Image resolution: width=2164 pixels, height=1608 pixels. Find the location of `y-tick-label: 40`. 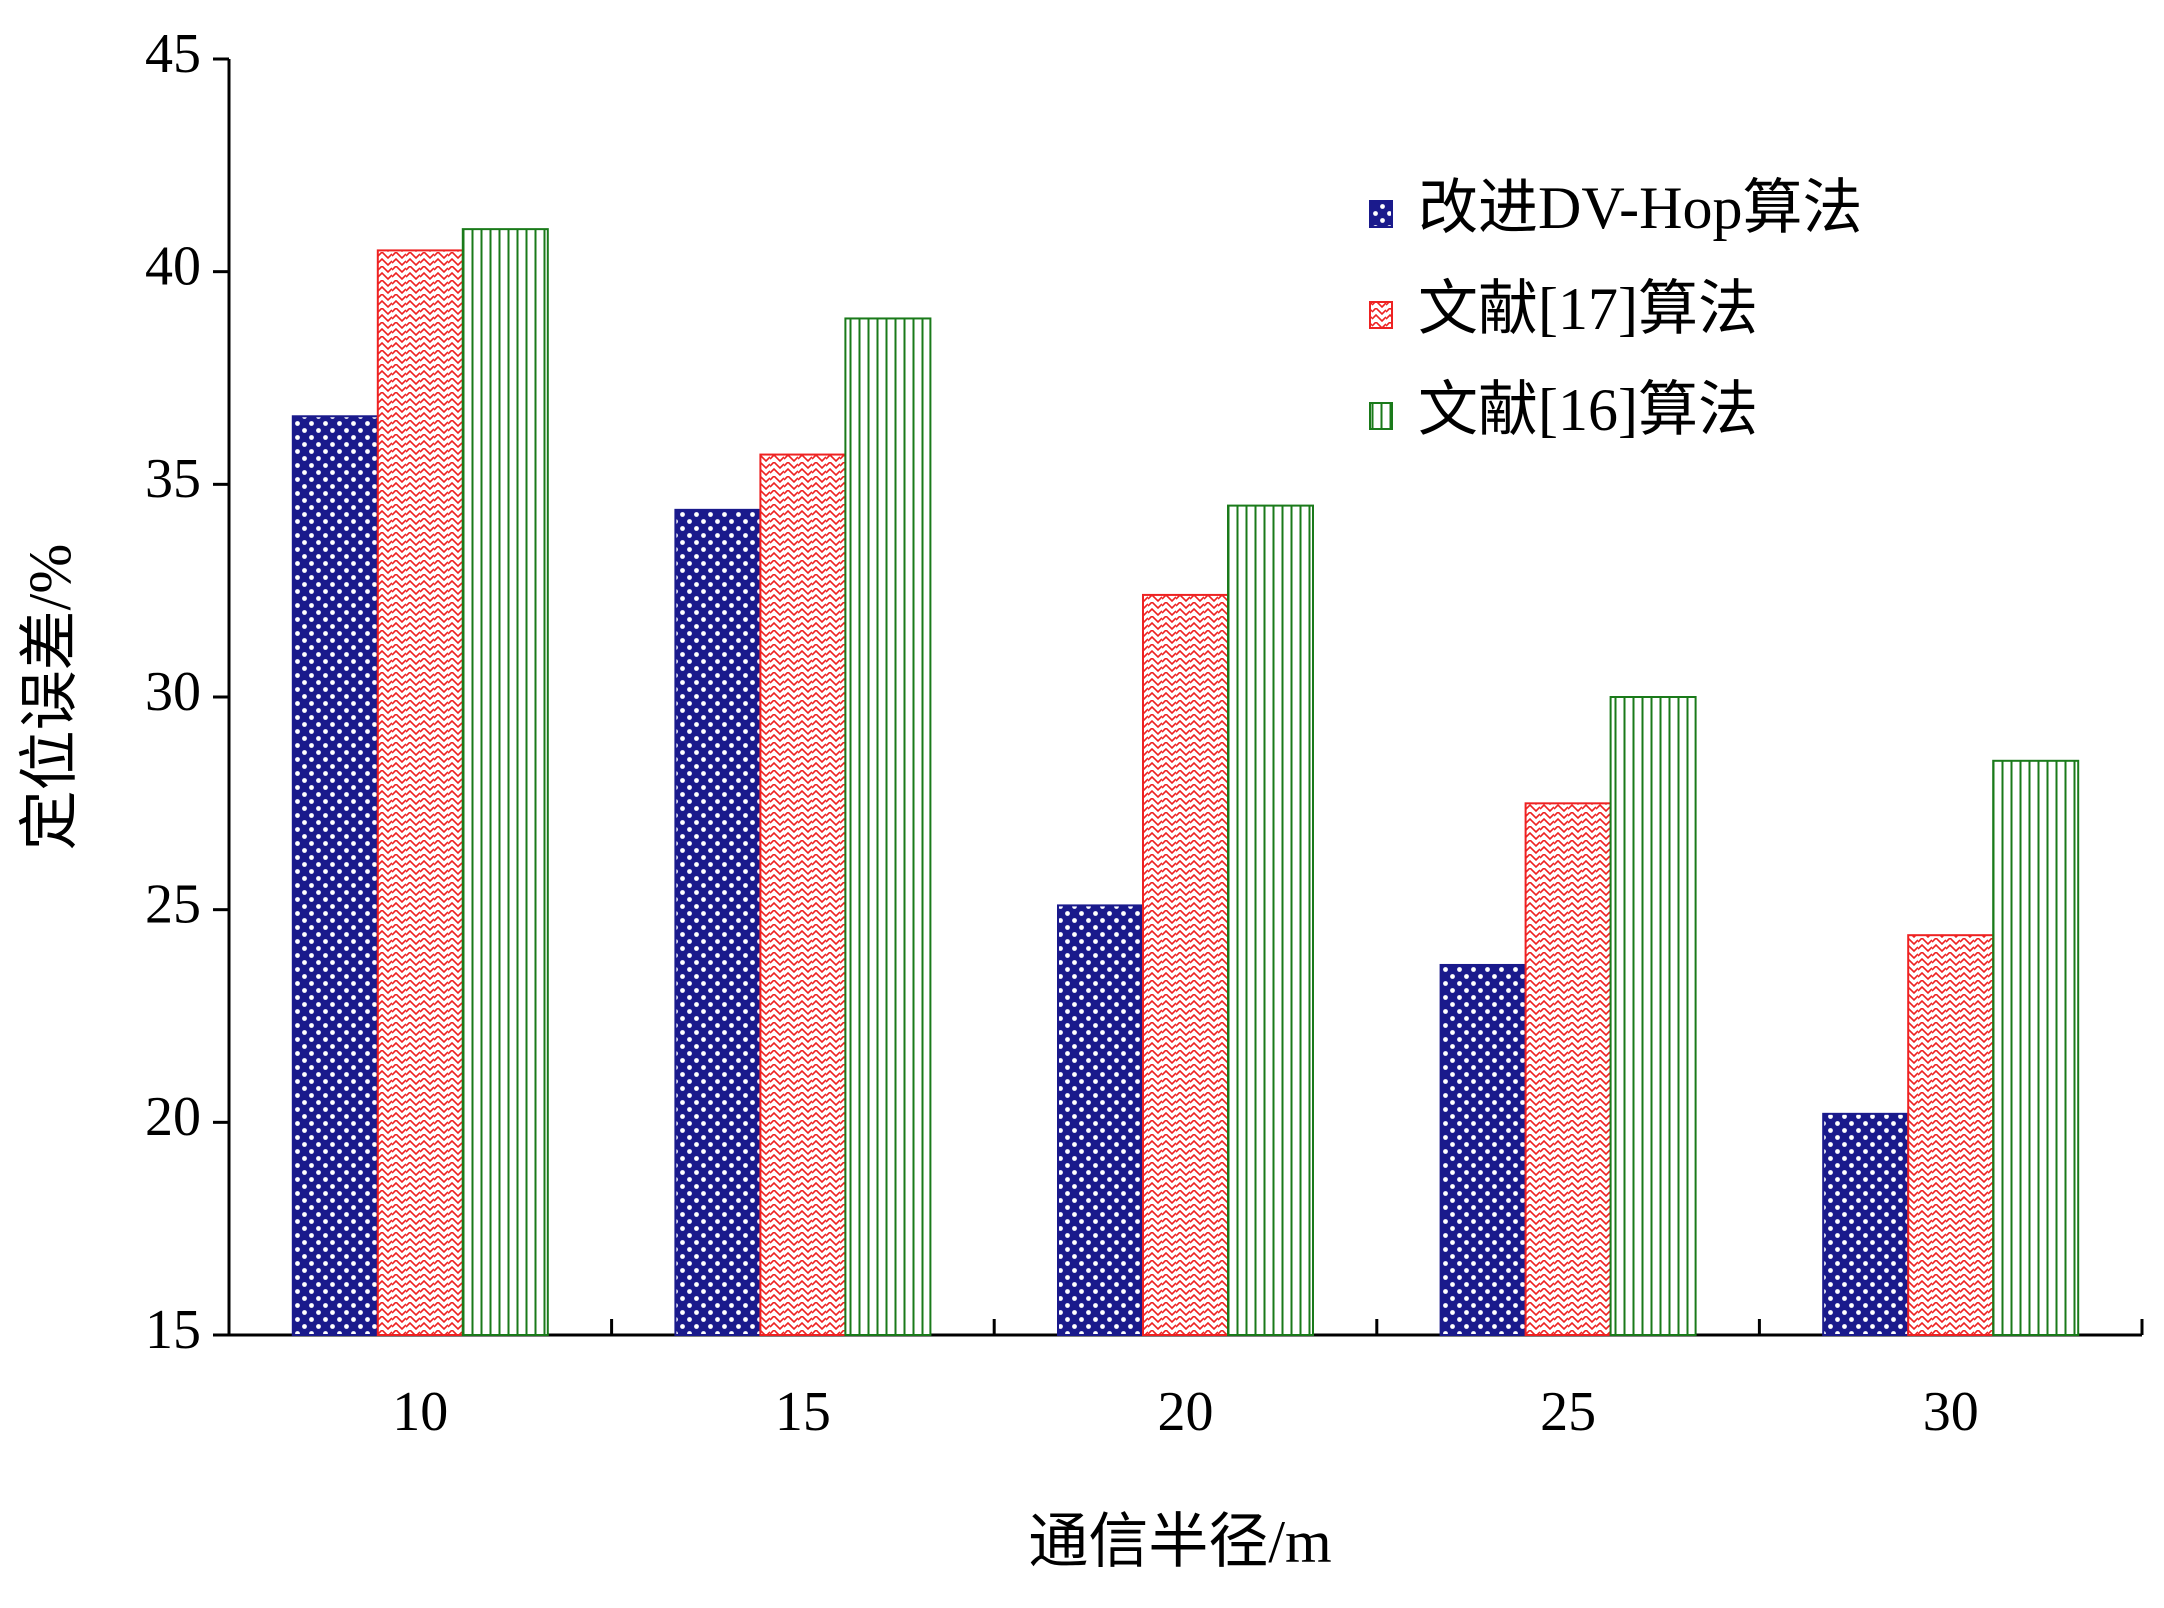

y-tick-label: 40 is located at coordinates (173, 267).